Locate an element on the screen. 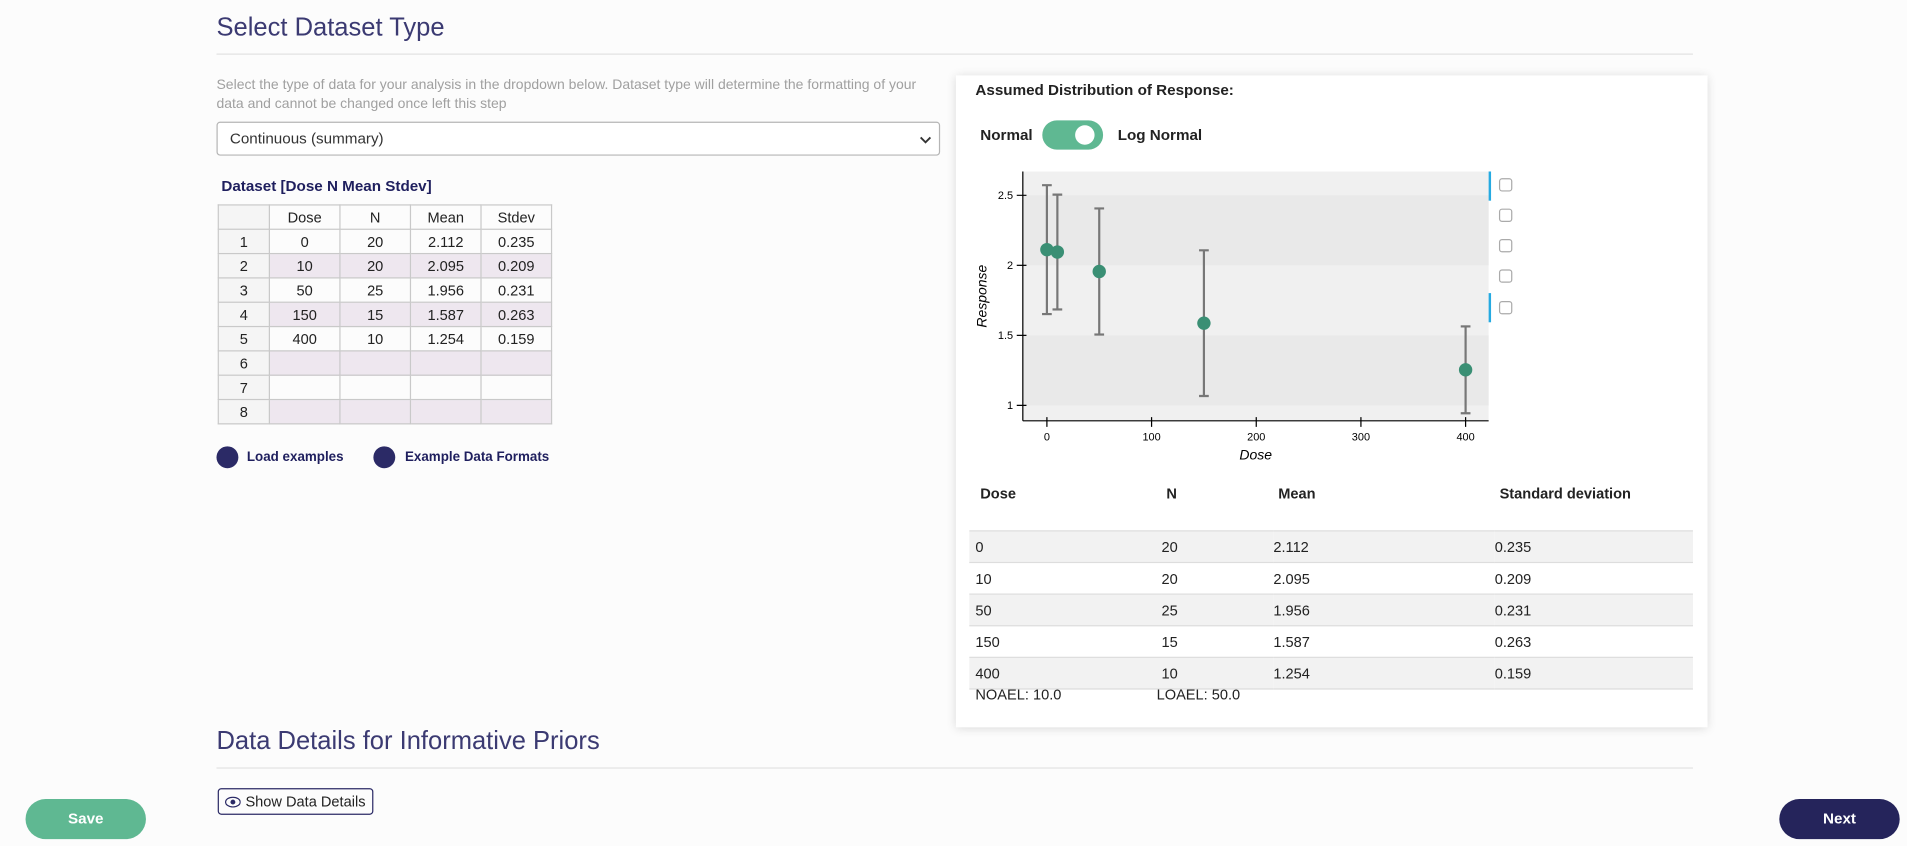 This screenshot has height=846, width=1907. load-examples: Load examples is located at coordinates (295, 457).